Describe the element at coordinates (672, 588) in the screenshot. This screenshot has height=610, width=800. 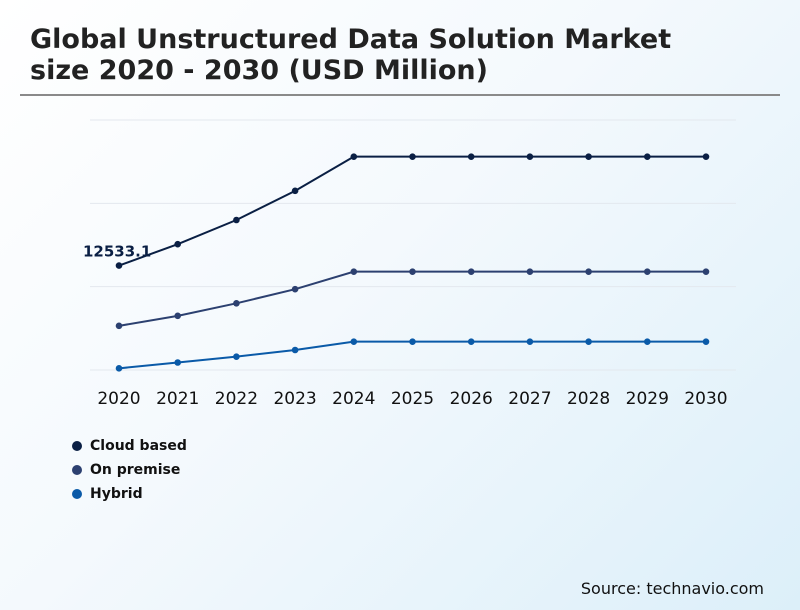
I see `source-credit: Source: technavio.com` at that location.